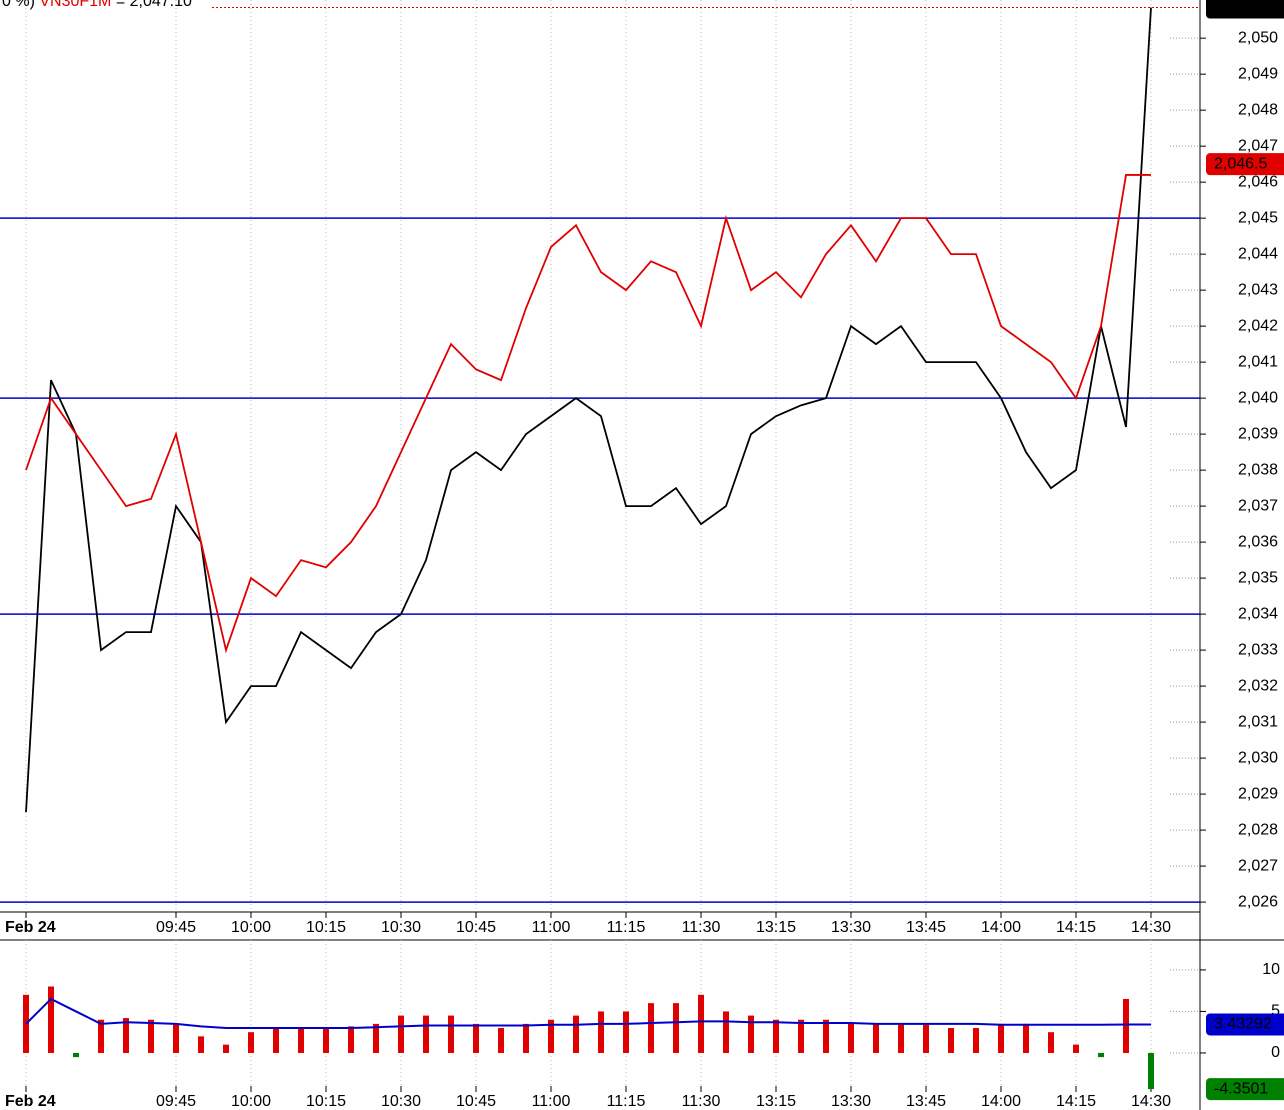  I want to click on y-tick-label: 2,046, so click(1258, 181).